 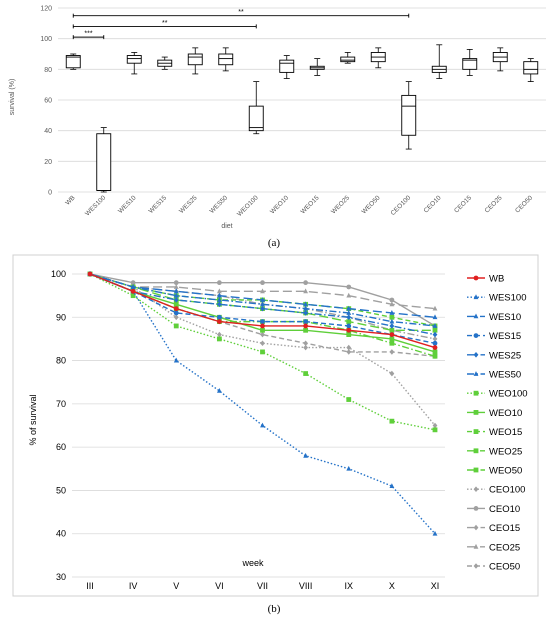 I want to click on x-tick-label: WEO25, so click(x=340, y=204).